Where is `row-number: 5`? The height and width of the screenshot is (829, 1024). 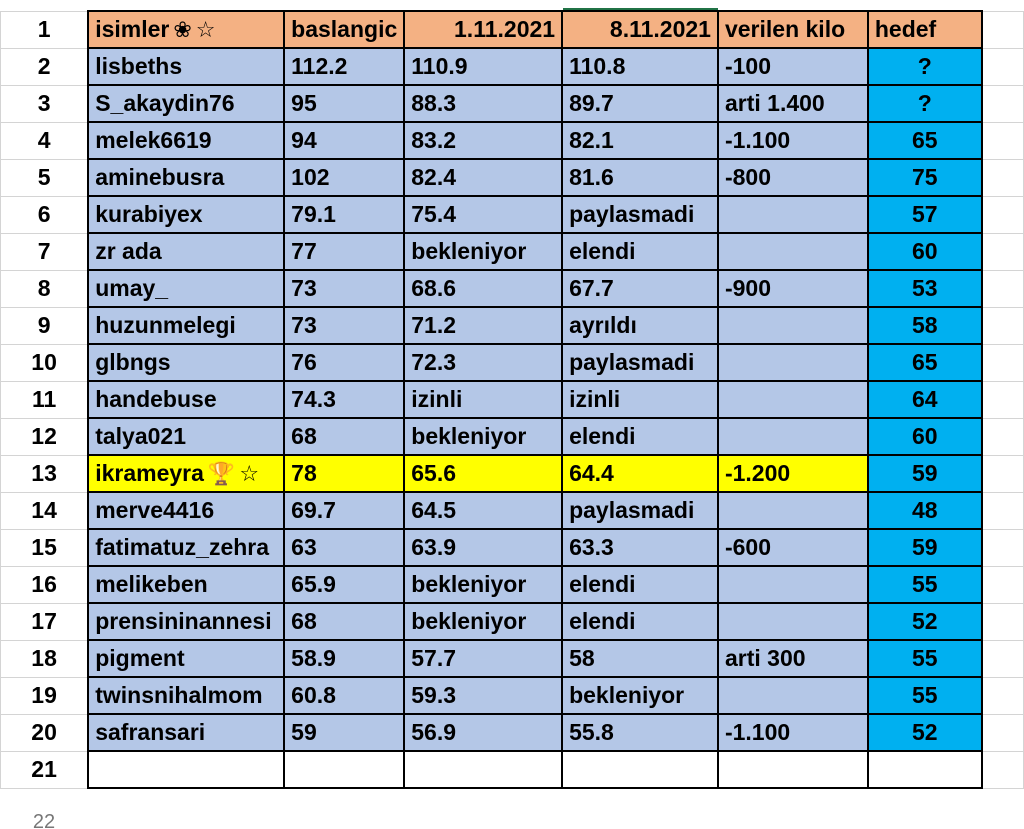
row-number: 5 is located at coordinates (44, 177).